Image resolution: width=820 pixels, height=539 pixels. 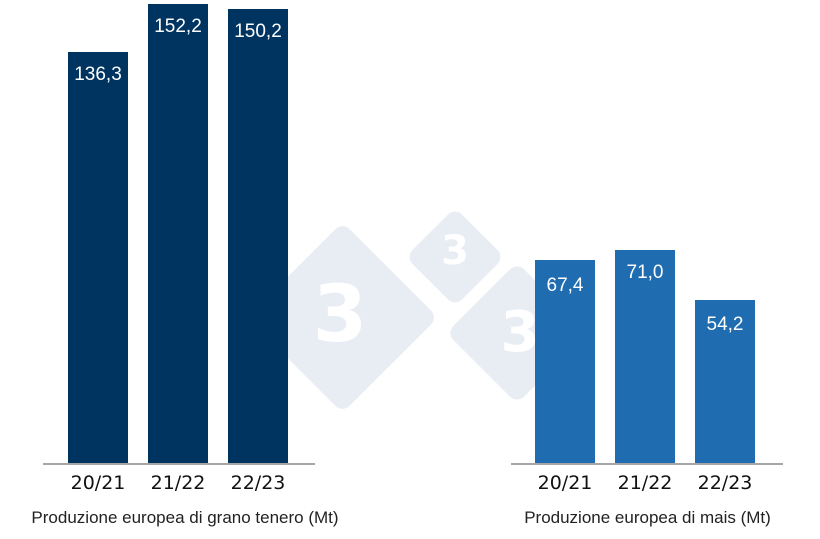 I want to click on chart-title: Produzione europea di grano tenero (Mt), so click(x=185, y=517).